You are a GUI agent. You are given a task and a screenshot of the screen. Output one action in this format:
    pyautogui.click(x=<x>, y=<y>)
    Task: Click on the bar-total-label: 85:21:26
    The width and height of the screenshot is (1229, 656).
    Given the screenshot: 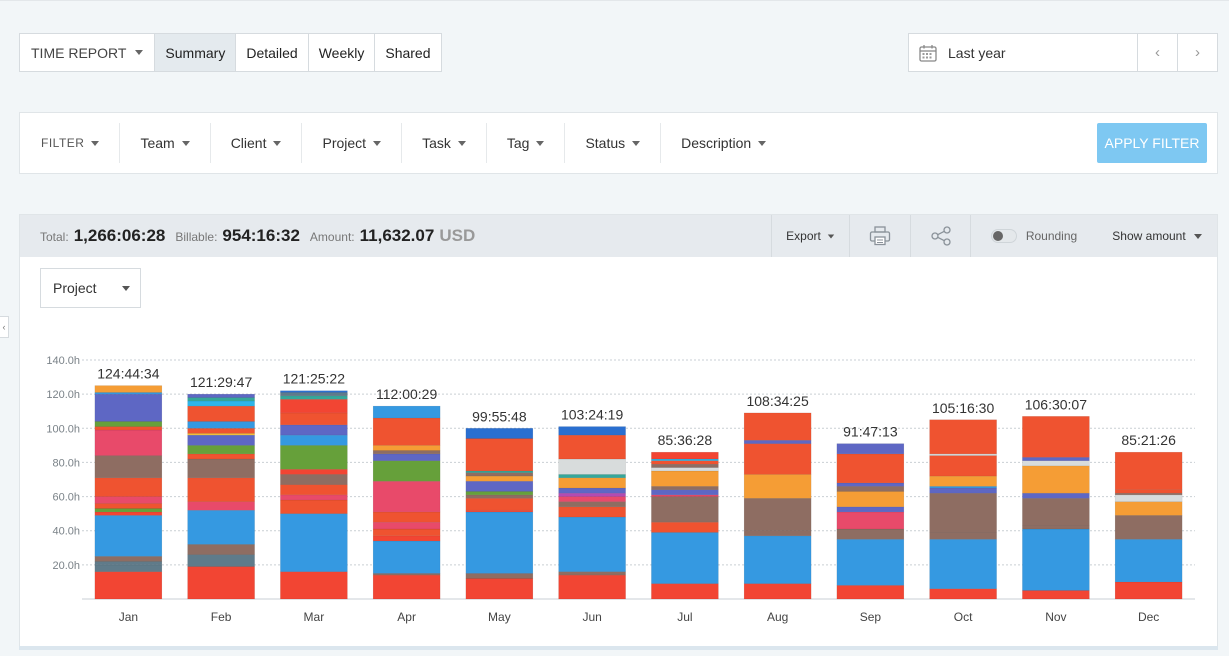 What is the action you would take?
    pyautogui.click(x=1148, y=440)
    